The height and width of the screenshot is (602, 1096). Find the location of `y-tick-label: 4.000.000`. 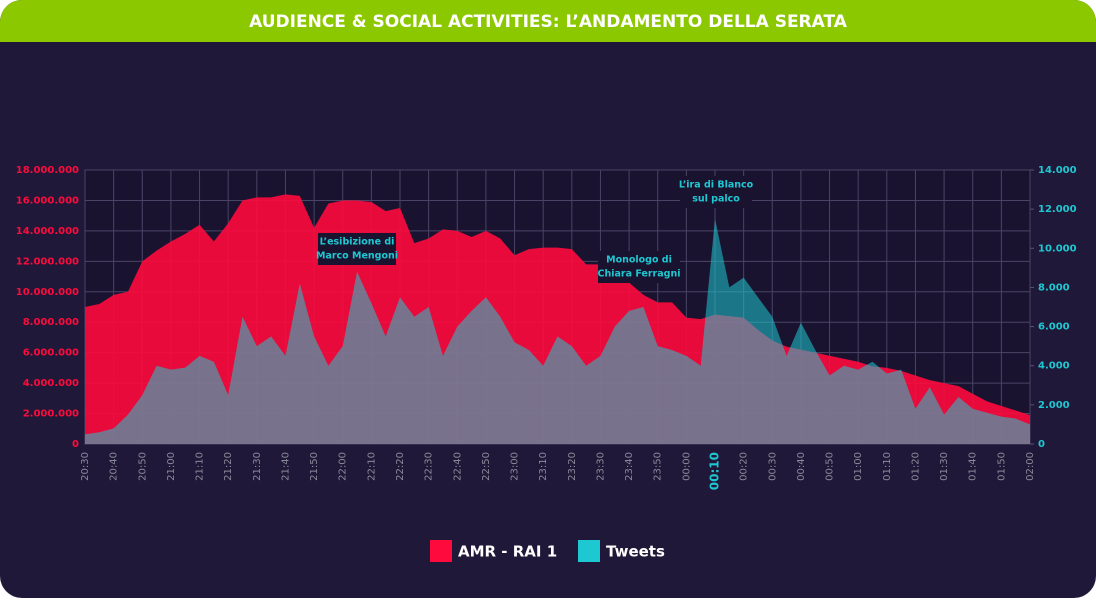

y-tick-label: 4.000.000 is located at coordinates (51, 383).